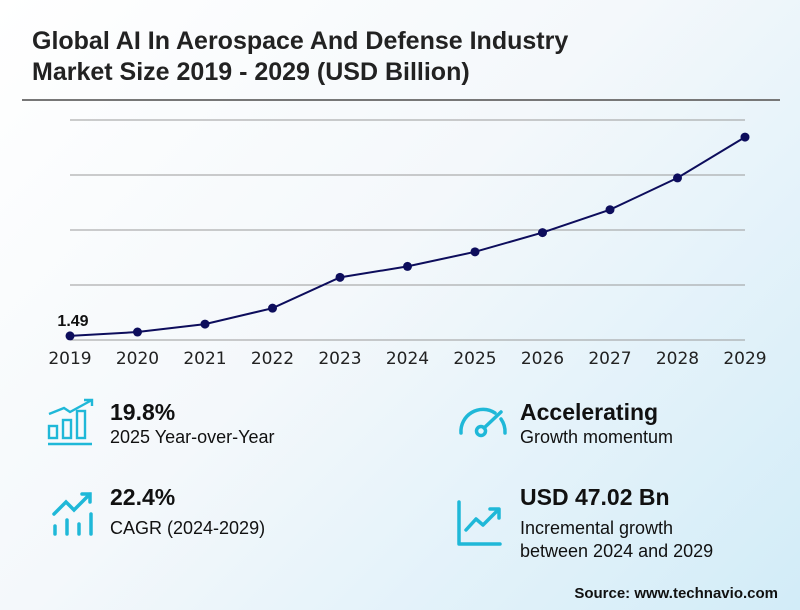 The width and height of the screenshot is (800, 610). I want to click on data-label: 1.49, so click(72, 321).